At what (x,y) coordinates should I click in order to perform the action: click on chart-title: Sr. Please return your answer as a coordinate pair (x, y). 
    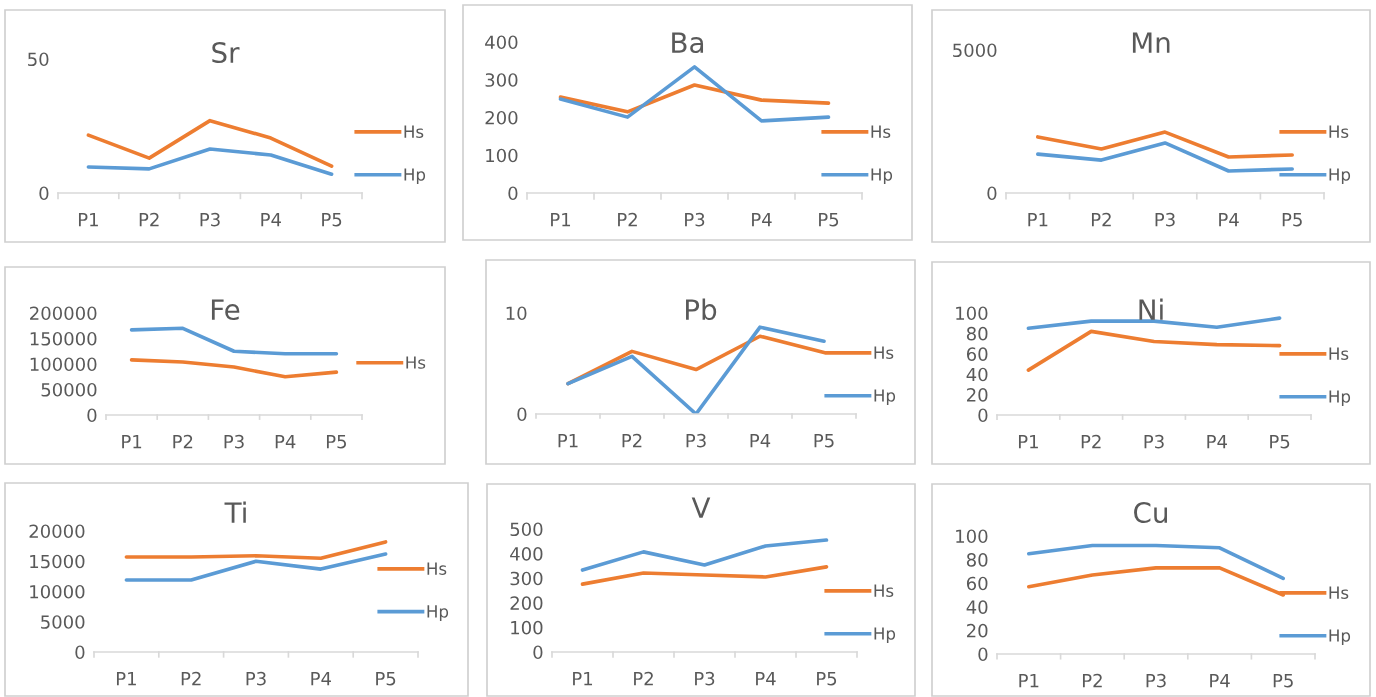
    Looking at the image, I should click on (226, 53).